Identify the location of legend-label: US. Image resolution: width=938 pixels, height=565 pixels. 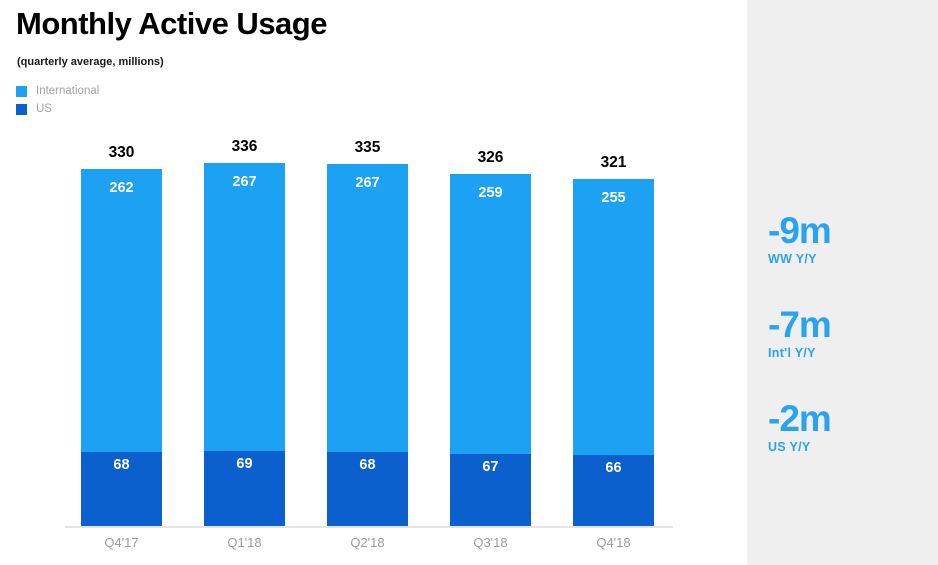
(44, 109).